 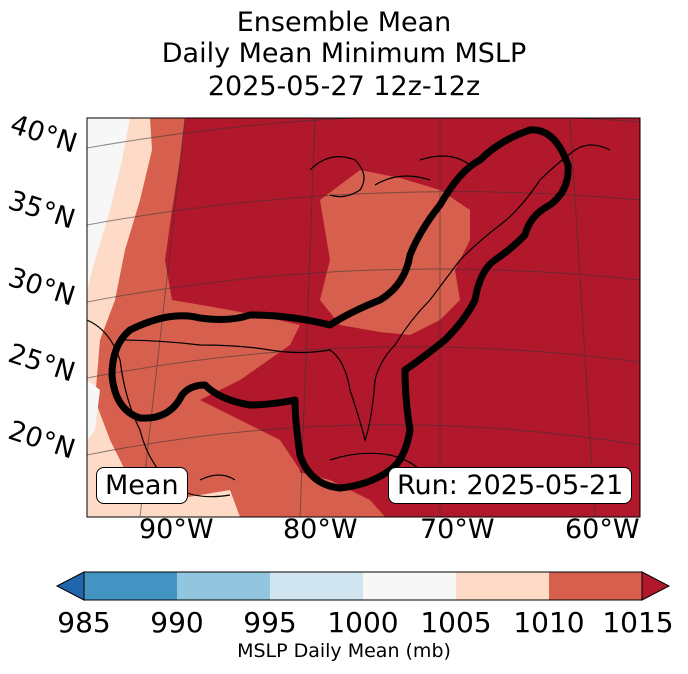 I want to click on colorbar-label: MSLP Daily Mean (mb), so click(x=344, y=651).